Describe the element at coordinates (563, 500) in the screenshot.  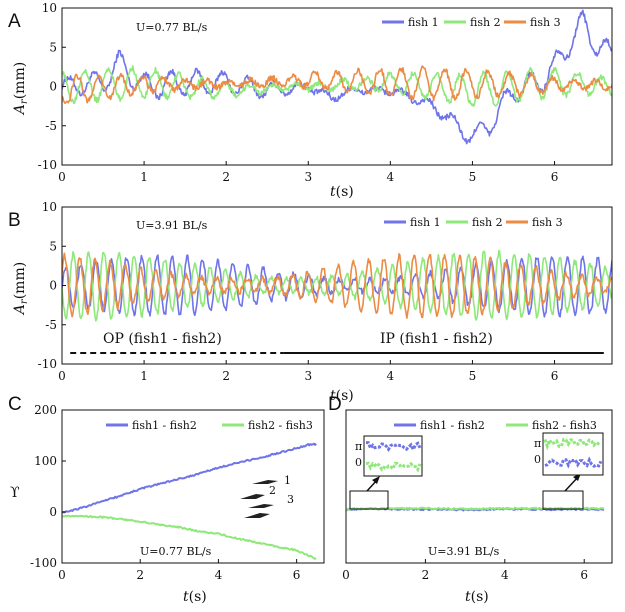
I see `zoom-box-right` at that location.